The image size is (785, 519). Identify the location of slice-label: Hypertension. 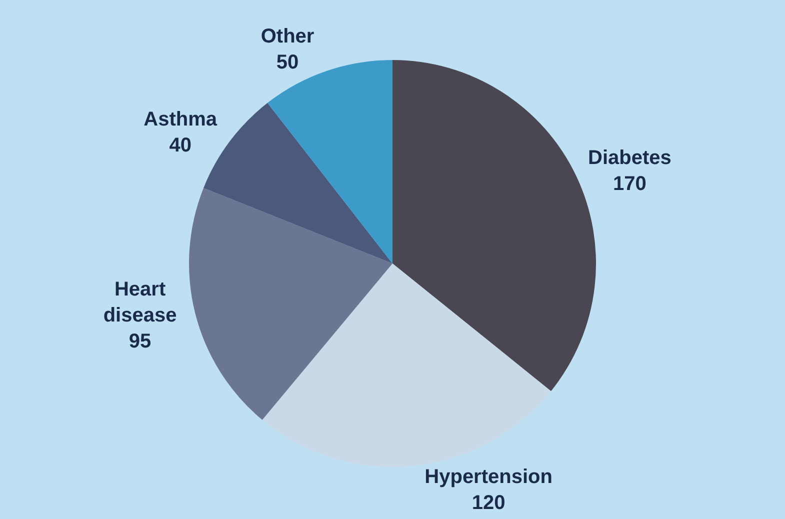
(488, 477).